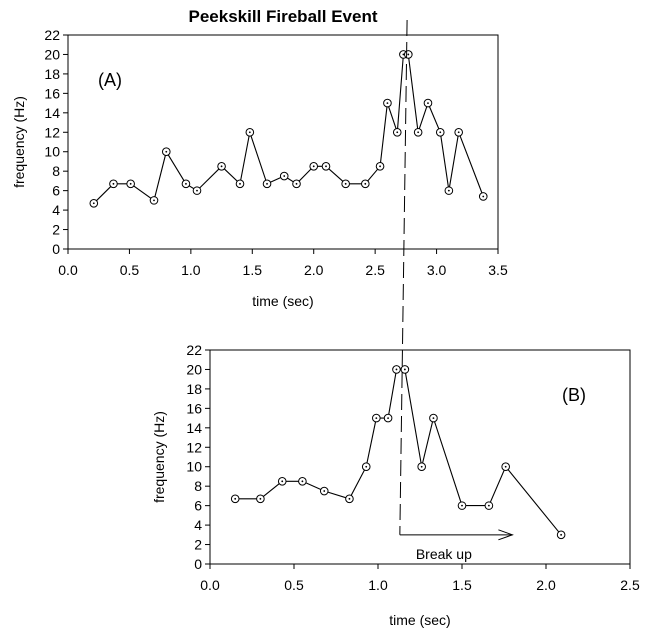  What do you see at coordinates (194, 408) in the screenshot?
I see `panel-b-y-tick-label: 16` at bounding box center [194, 408].